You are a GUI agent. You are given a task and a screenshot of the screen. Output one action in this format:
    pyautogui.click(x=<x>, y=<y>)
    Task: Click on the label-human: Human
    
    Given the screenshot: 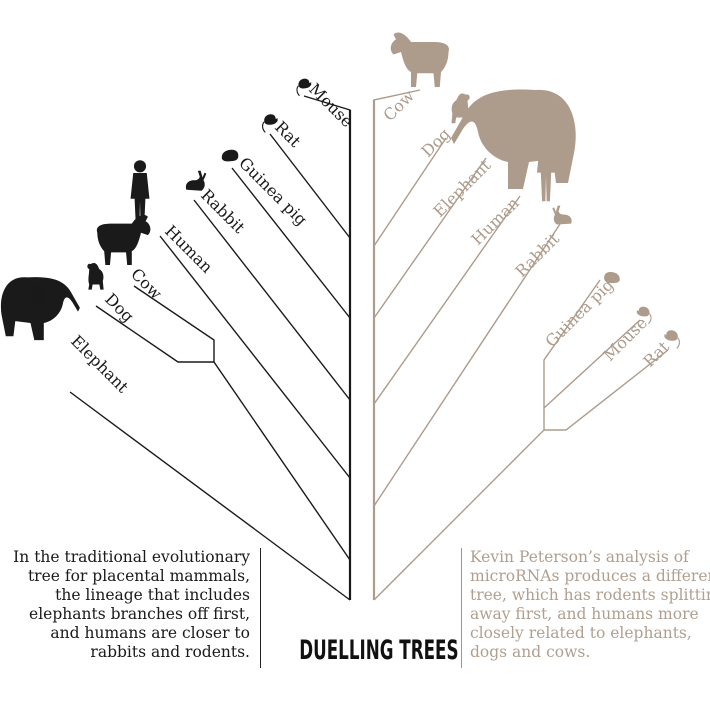 What is the action you would take?
    pyautogui.click(x=494, y=220)
    